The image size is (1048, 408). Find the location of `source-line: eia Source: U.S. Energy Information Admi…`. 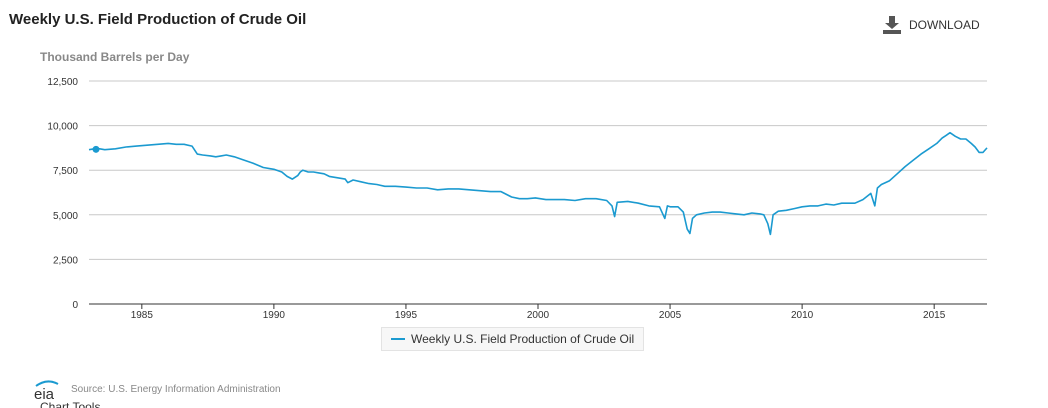

source-line: eia Source: U.S. Energy Information Admi… is located at coordinates (157, 389).